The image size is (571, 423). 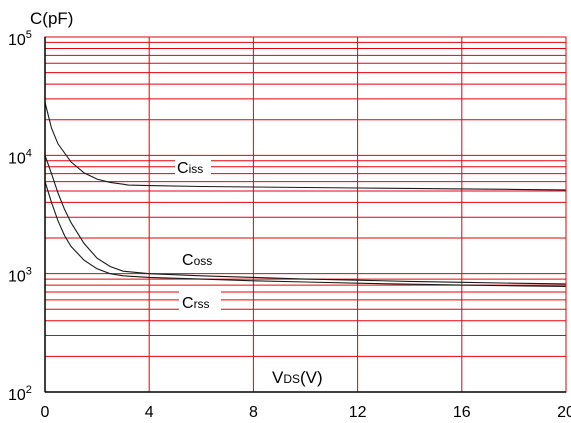 What do you see at coordinates (51, 18) in the screenshot?
I see `y-axis-title: C(pF)` at bounding box center [51, 18].